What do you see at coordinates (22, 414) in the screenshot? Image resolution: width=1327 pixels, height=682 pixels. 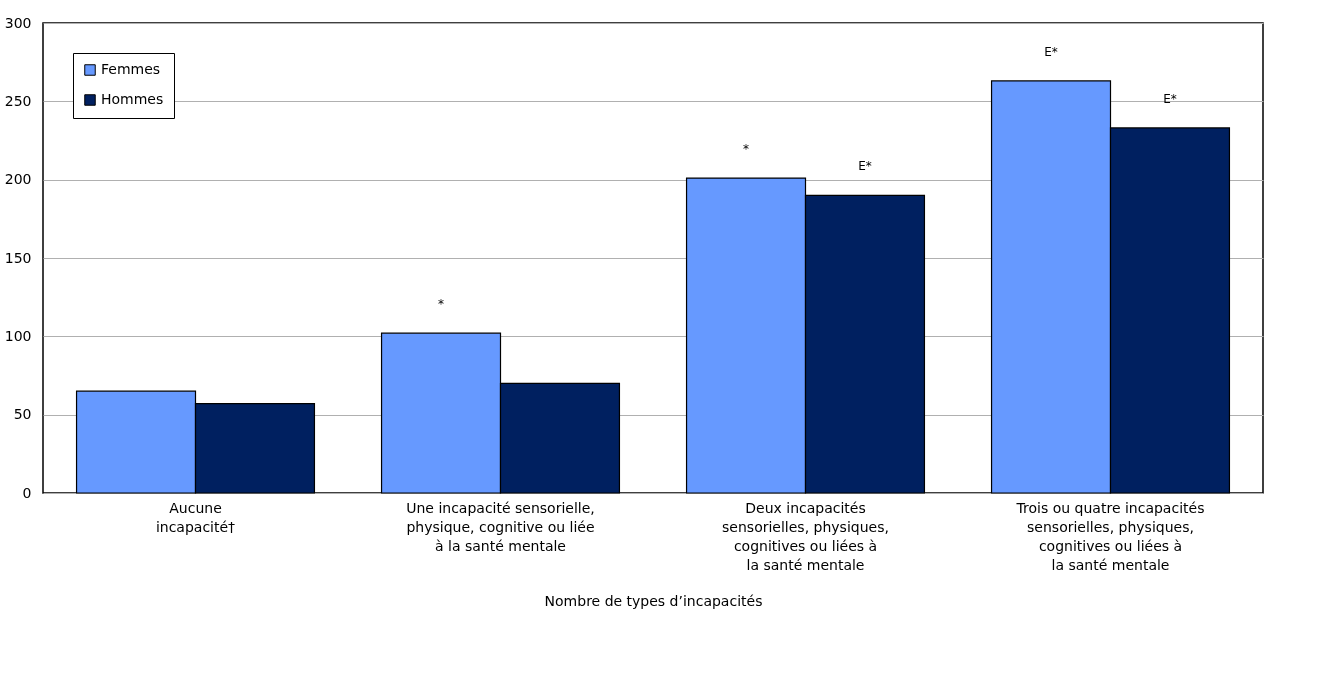 I see `y-tick-label: 50` at bounding box center [22, 414].